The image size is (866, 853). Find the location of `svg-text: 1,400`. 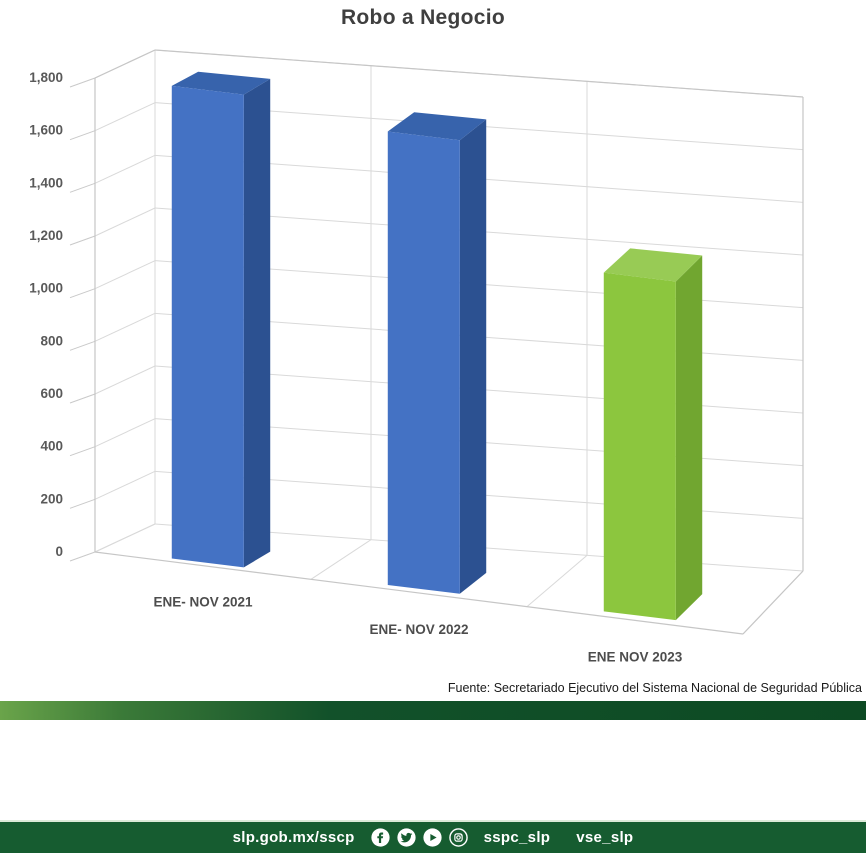

svg-text: 1,400 is located at coordinates (46, 182).